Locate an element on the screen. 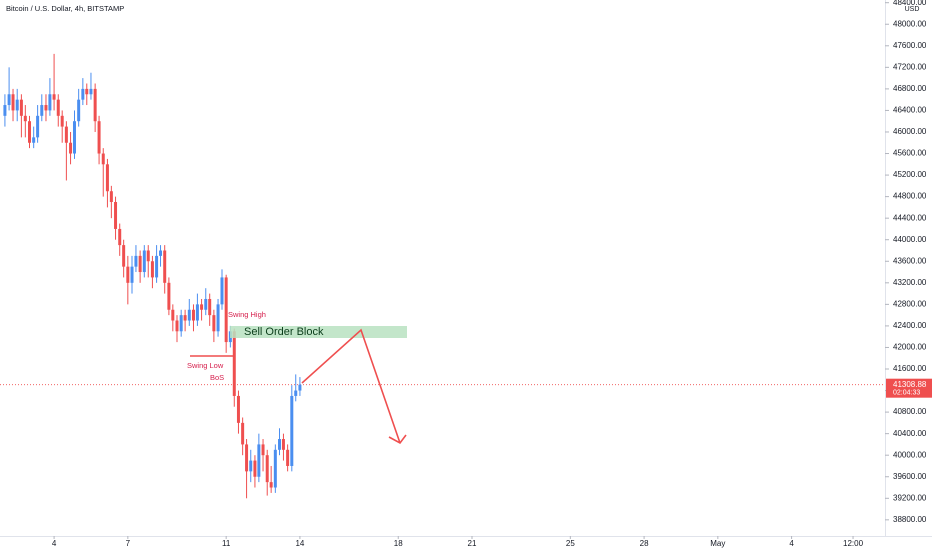 Image resolution: width=932 pixels, height=550 pixels. y-tick-label: 42800.00 is located at coordinates (910, 303).